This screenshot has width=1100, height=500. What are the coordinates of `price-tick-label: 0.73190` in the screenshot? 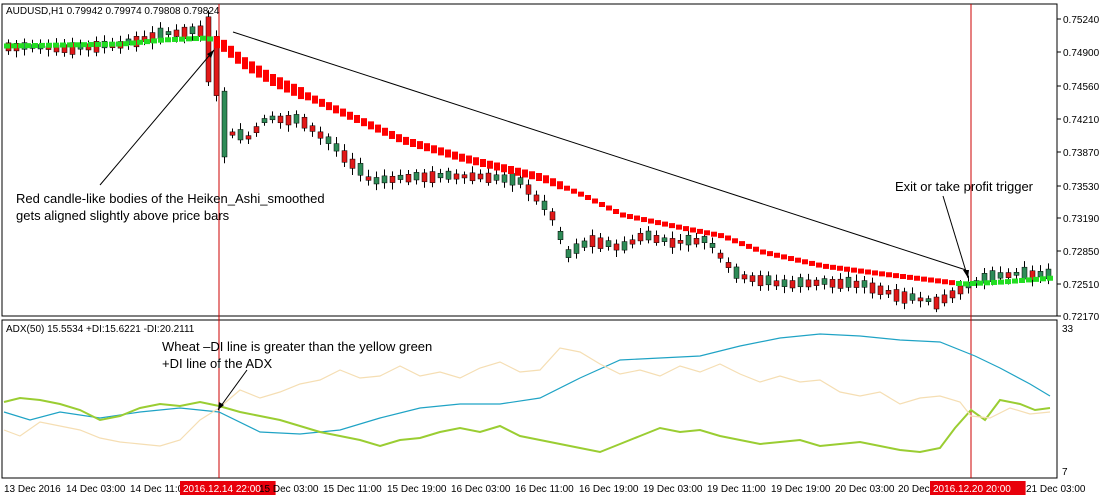 It's located at (1081, 219).